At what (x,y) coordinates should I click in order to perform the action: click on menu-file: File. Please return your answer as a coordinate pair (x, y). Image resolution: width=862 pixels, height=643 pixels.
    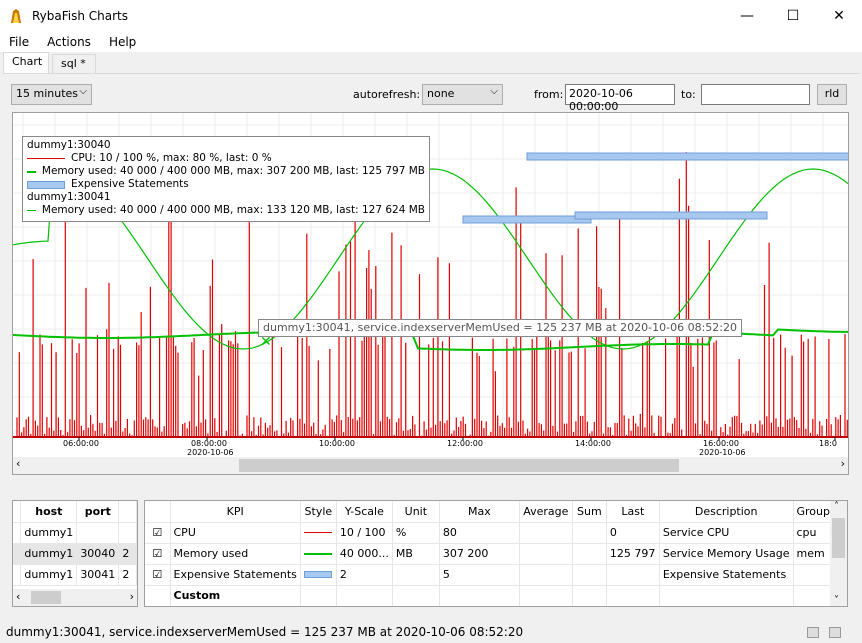
    Looking at the image, I should click on (19, 41).